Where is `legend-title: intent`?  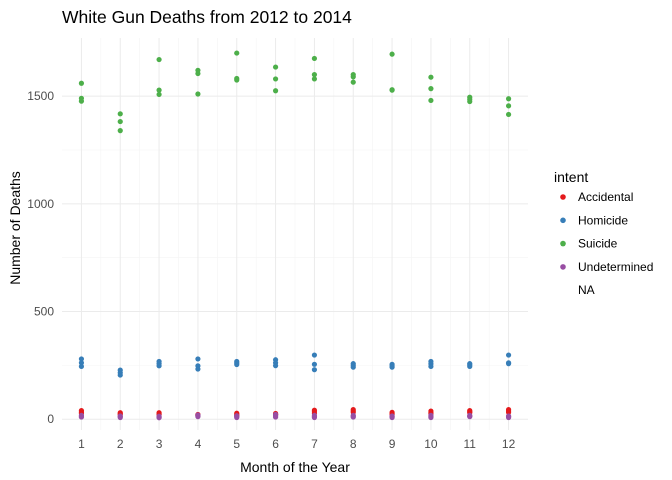 legend-title: intent is located at coordinates (571, 177).